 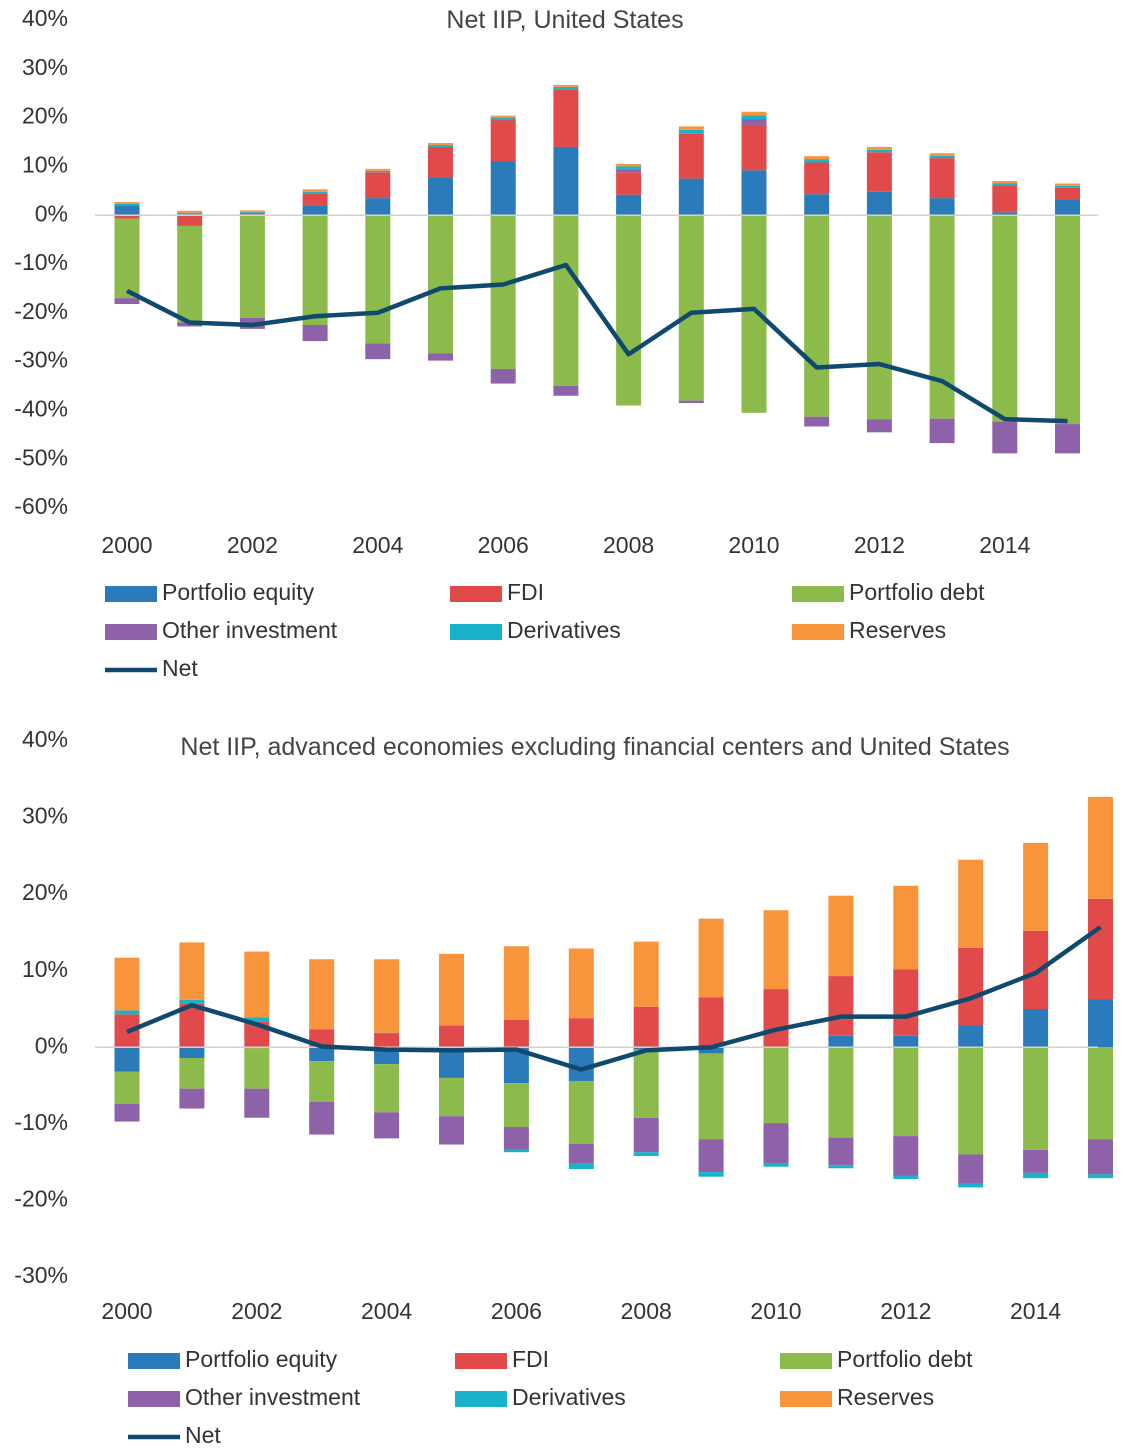 I want to click on x-tick-label: 2002, so click(x=252, y=545).